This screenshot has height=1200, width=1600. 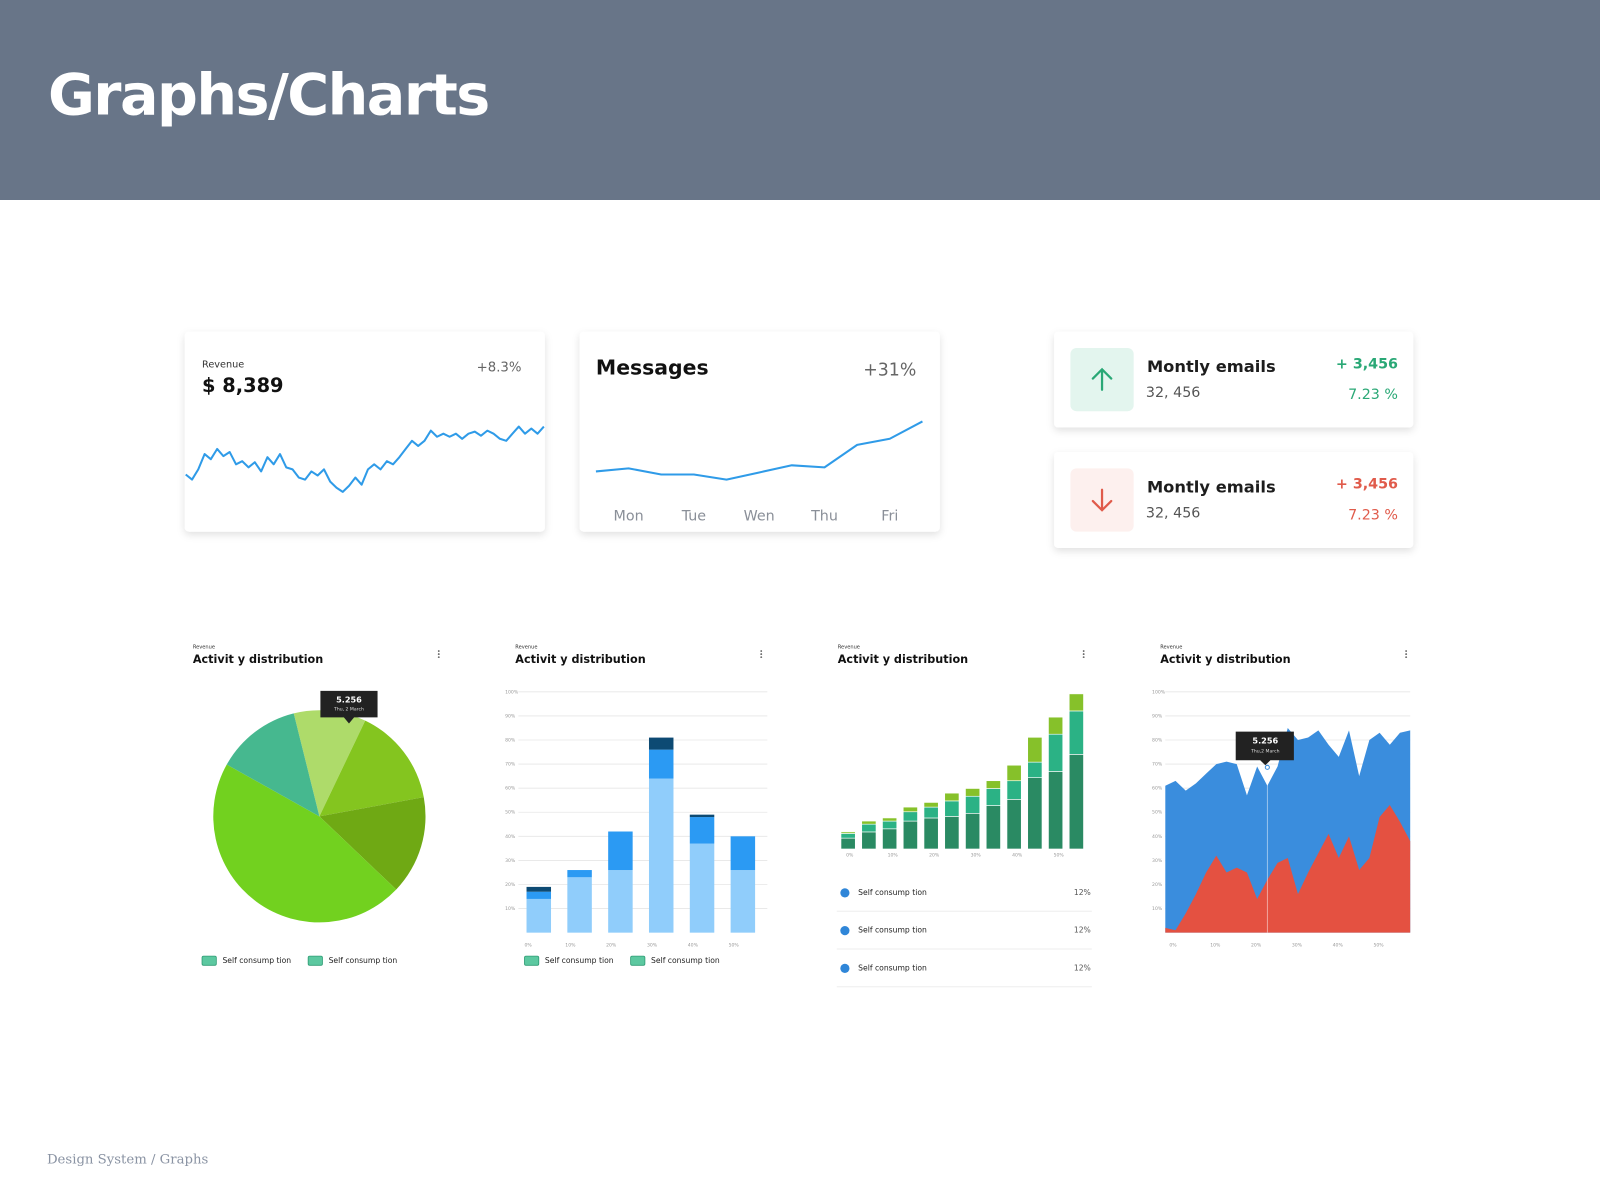 What do you see at coordinates (510, 741) in the screenshot?
I see `y-tick-label: 80%` at bounding box center [510, 741].